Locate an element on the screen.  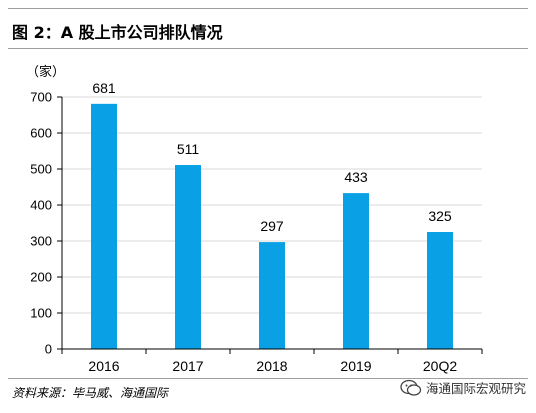
data-label: 433 is located at coordinates (356, 177).